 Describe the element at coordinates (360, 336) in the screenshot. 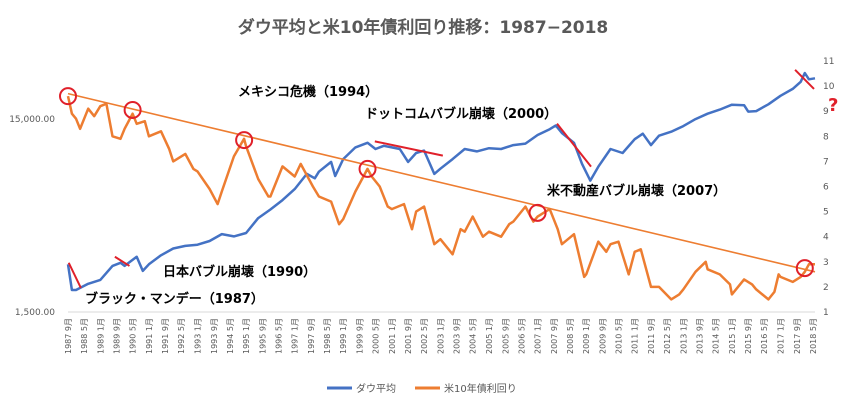

I see `x-axis-tick-18: 1999 9月` at that location.